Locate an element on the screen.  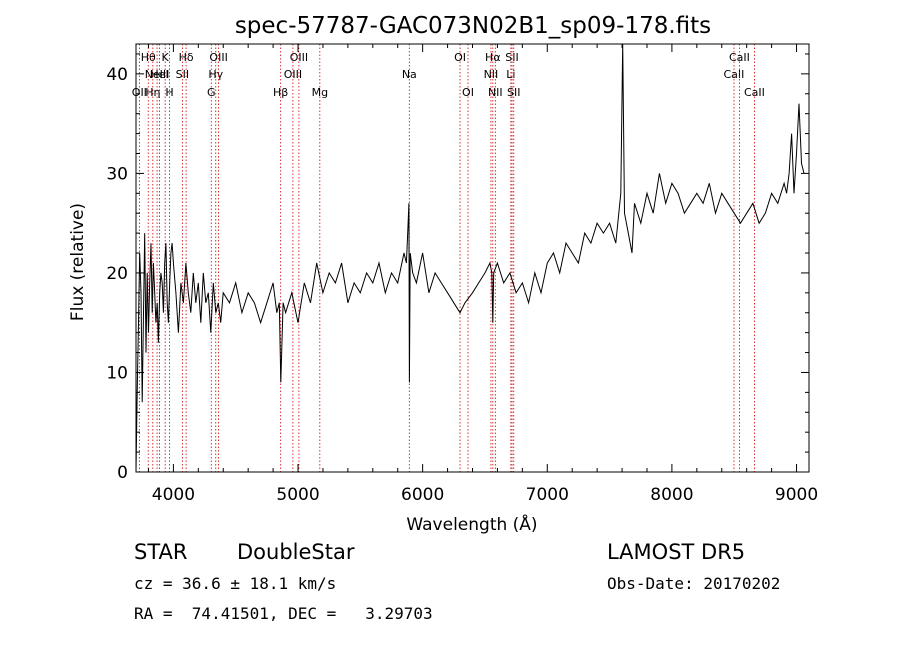
x-axis-label: Wavelength (Å) is located at coordinates (471, 524).